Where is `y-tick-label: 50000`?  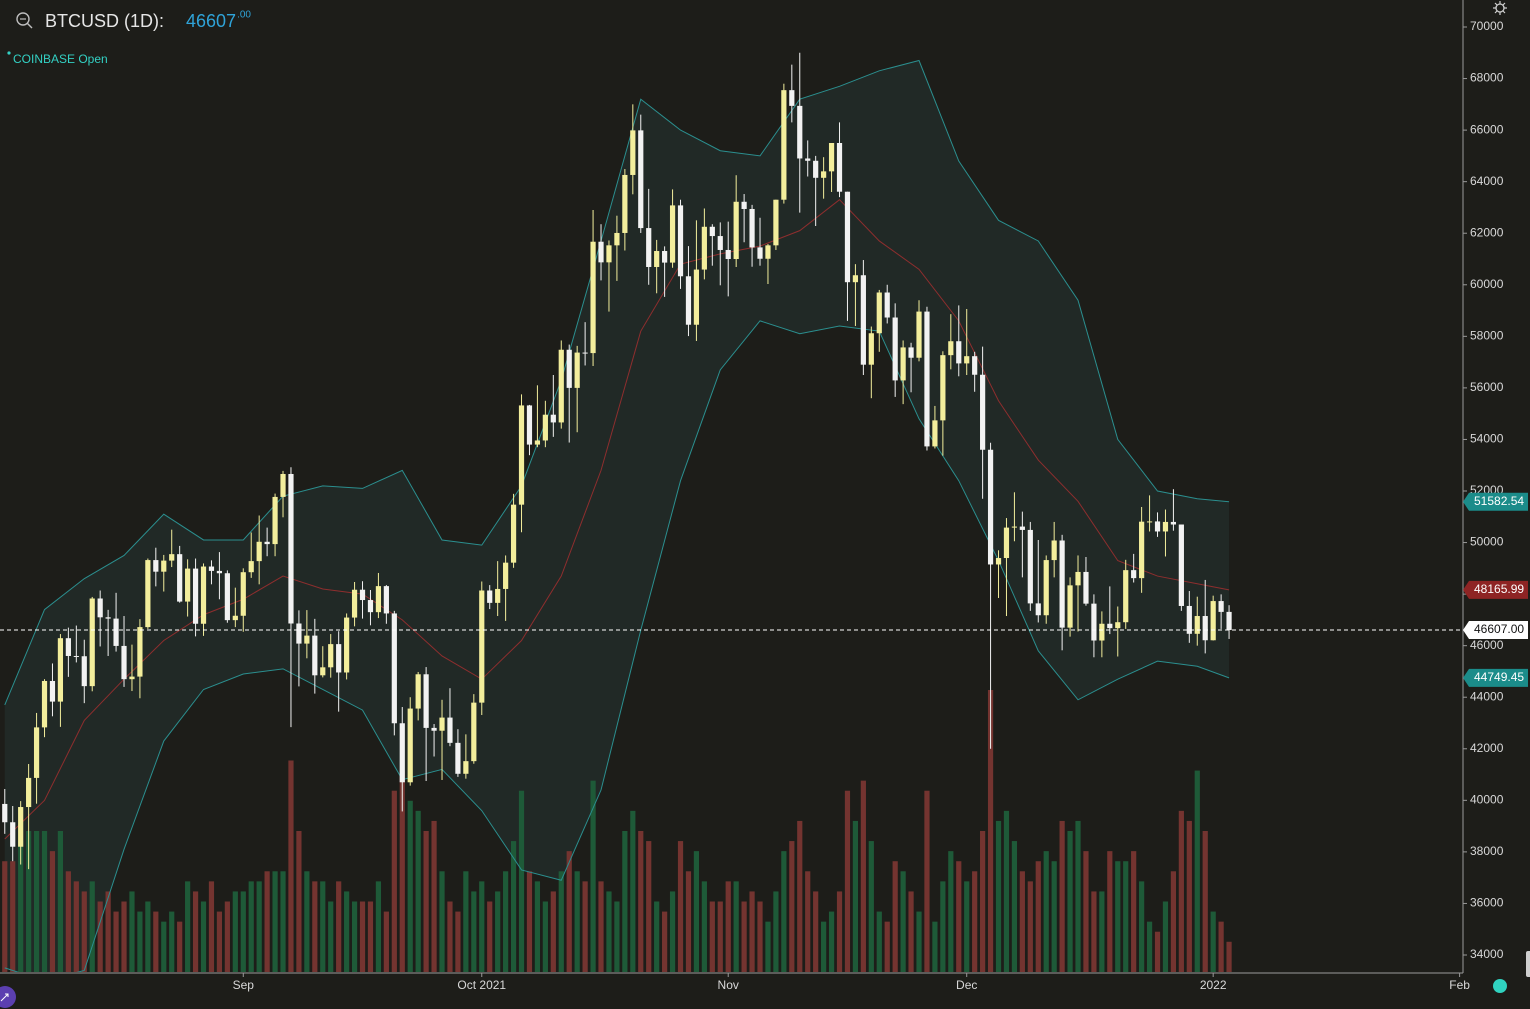 y-tick-label: 50000 is located at coordinates (1487, 542).